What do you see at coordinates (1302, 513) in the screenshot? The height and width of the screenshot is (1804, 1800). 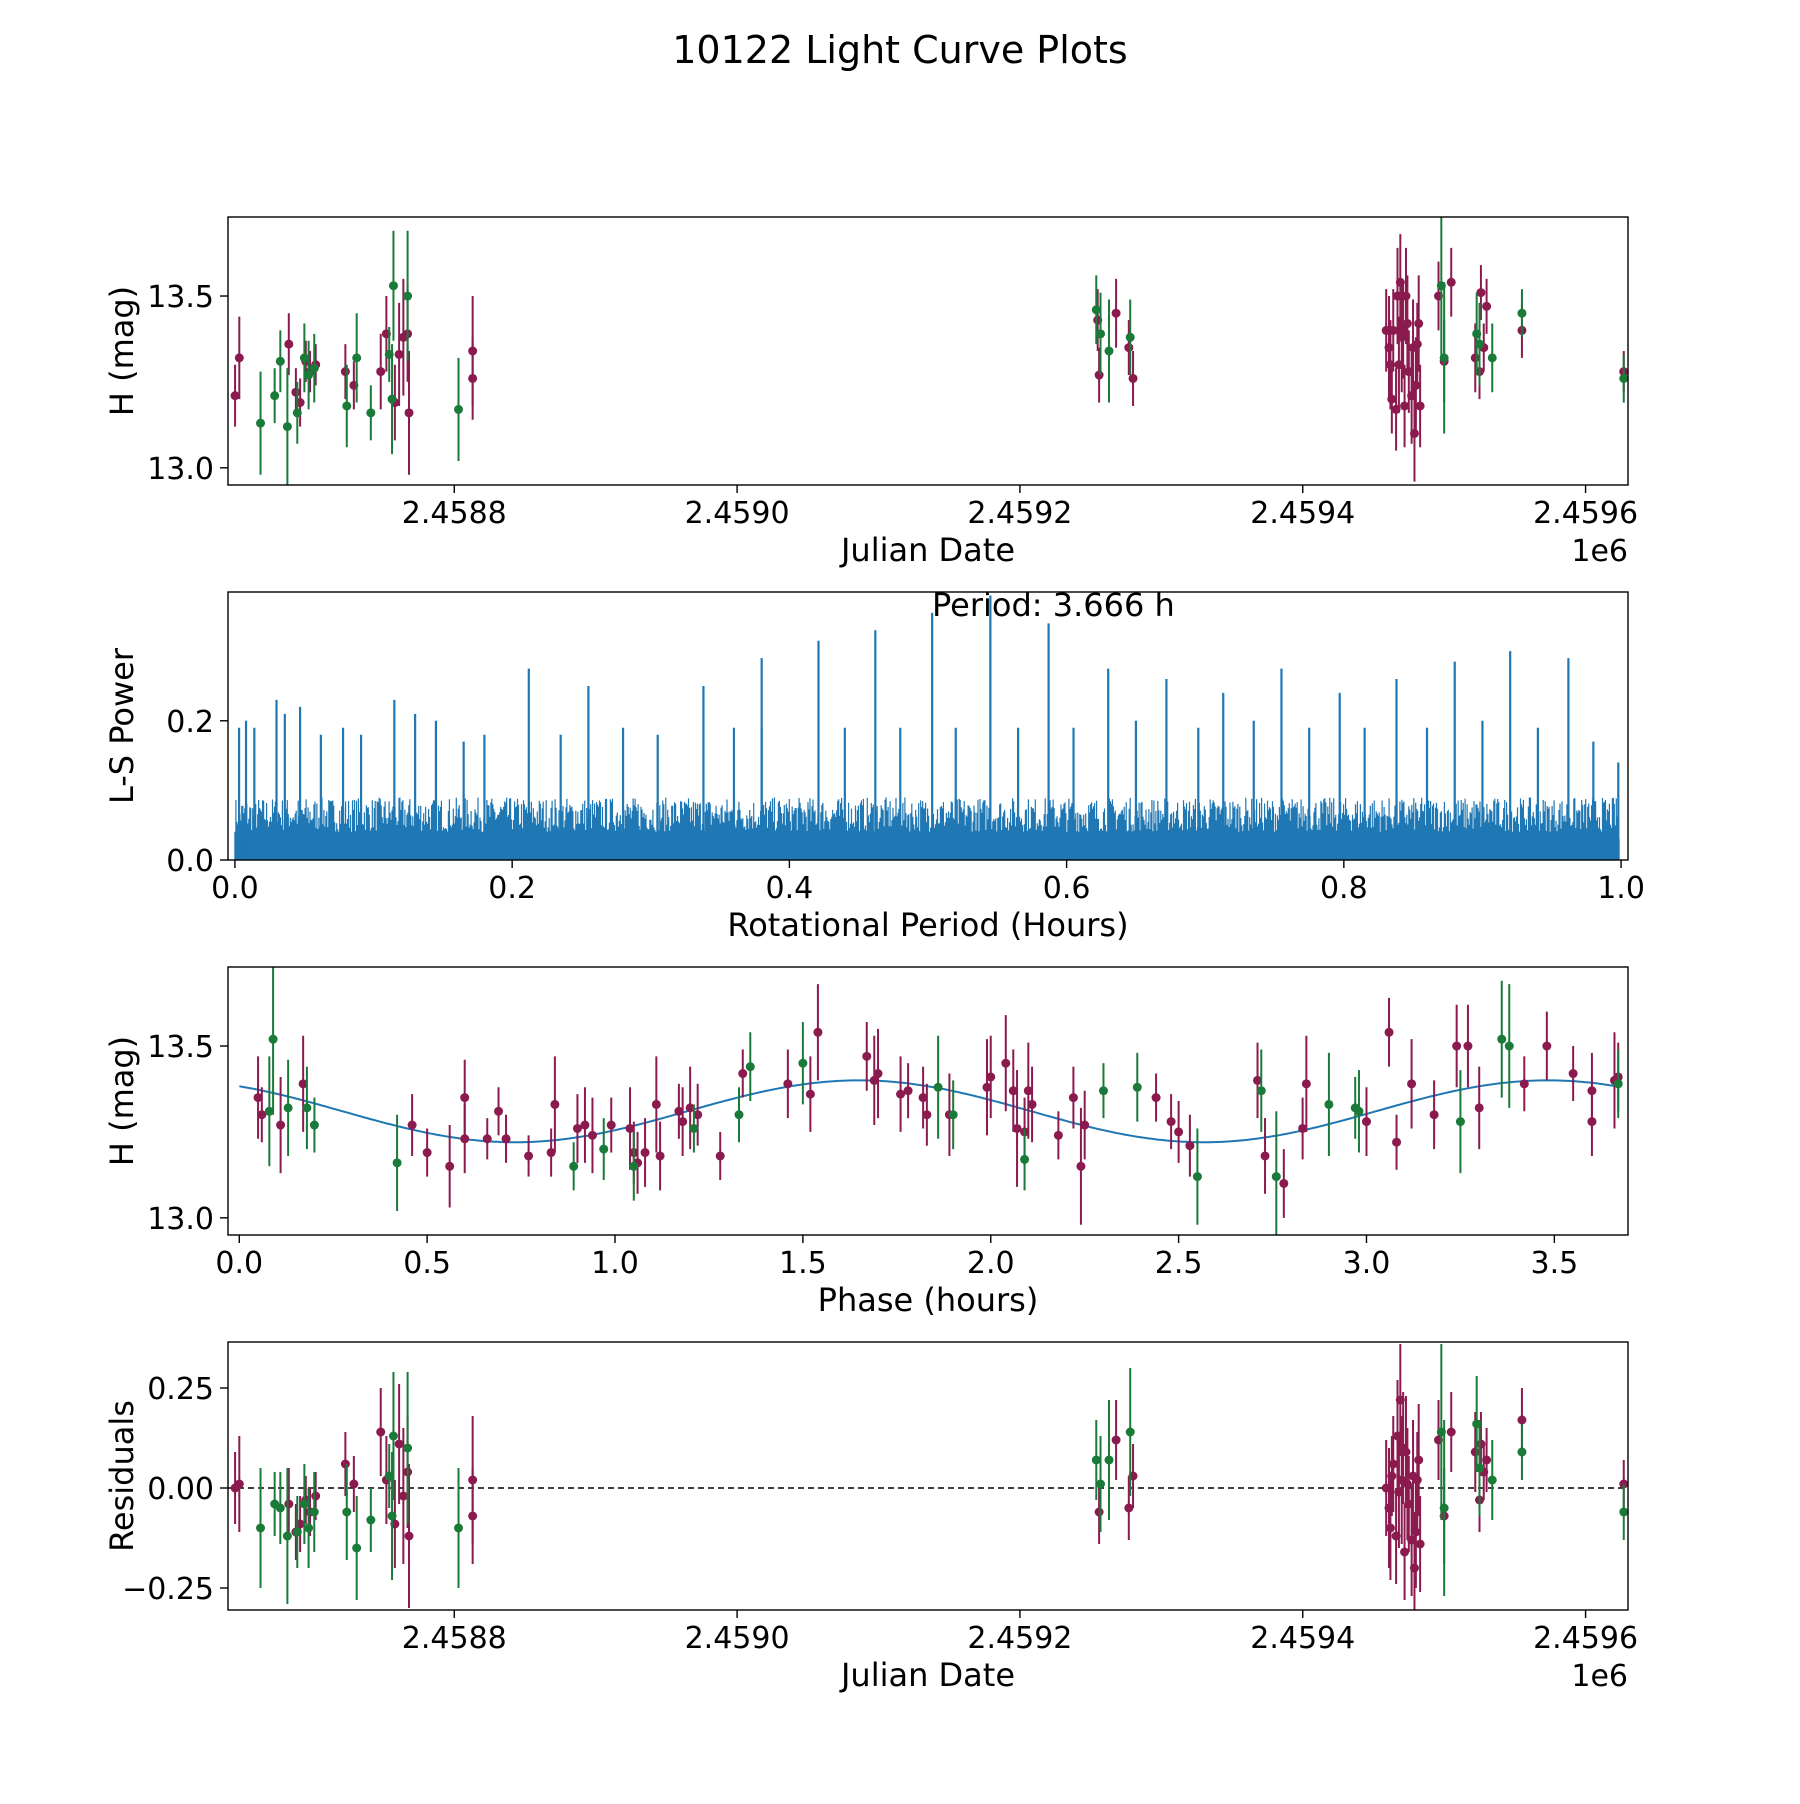 I see `x-tick-label: 2.4594` at bounding box center [1302, 513].